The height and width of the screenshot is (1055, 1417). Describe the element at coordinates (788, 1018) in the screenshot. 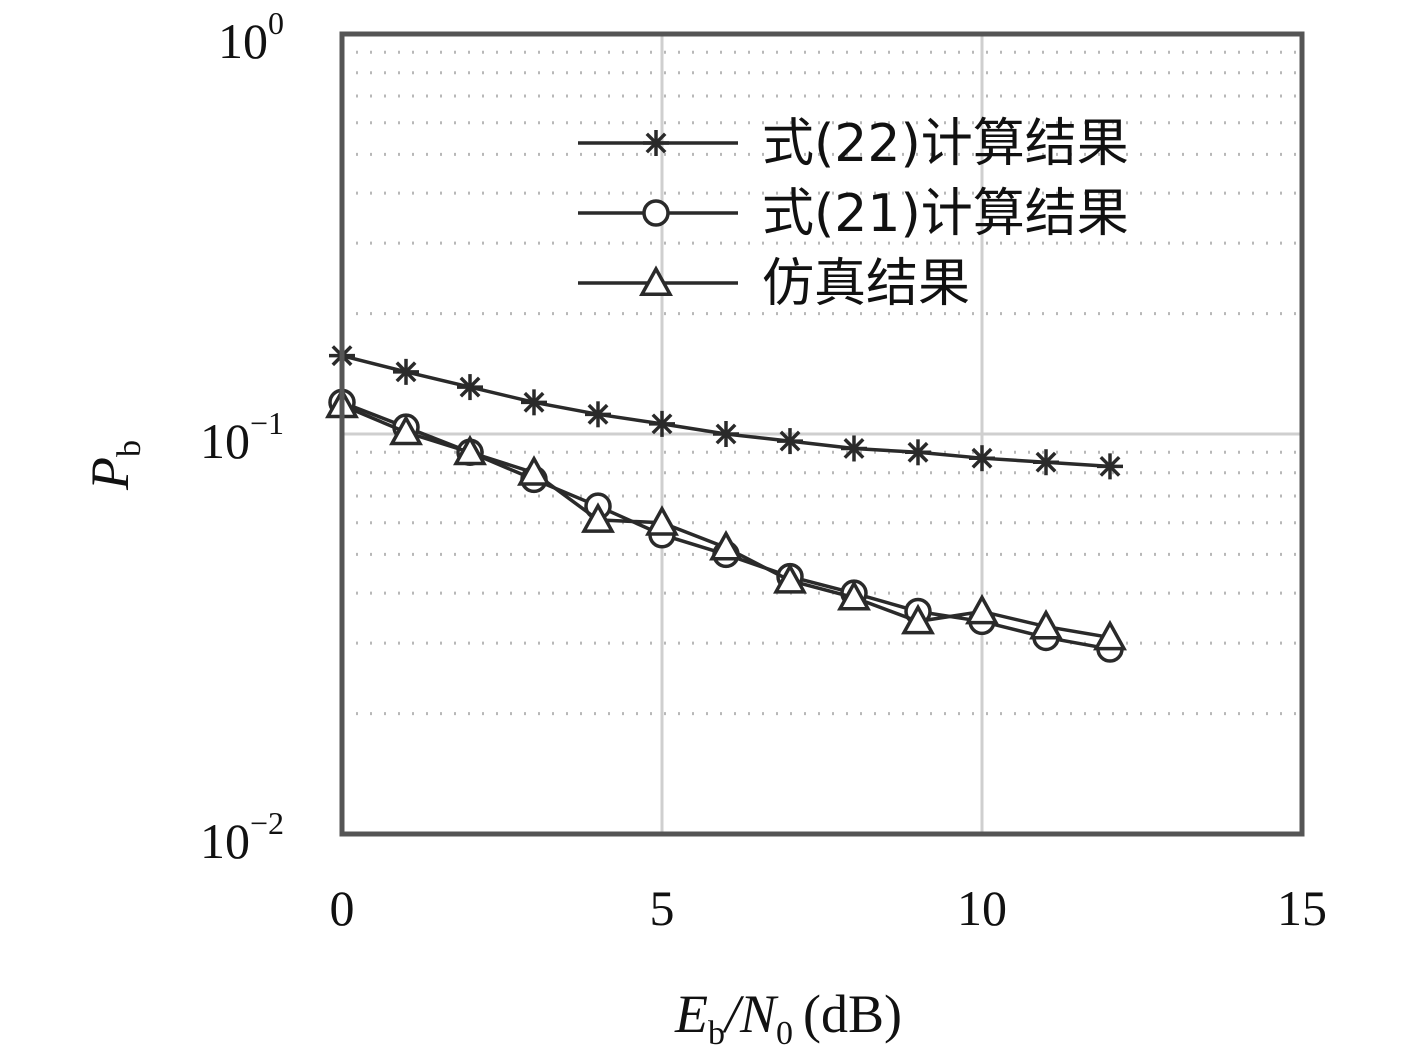

I see `x-axis-title: Eb/N0 (dB)` at that location.